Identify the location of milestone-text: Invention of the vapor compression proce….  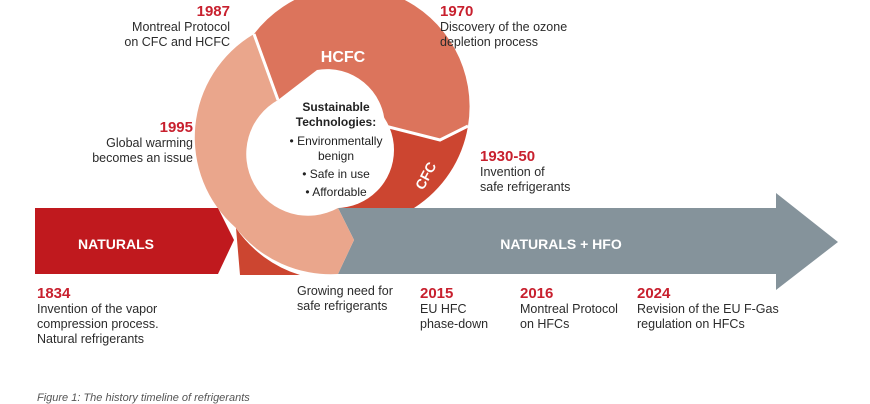
(98, 324).